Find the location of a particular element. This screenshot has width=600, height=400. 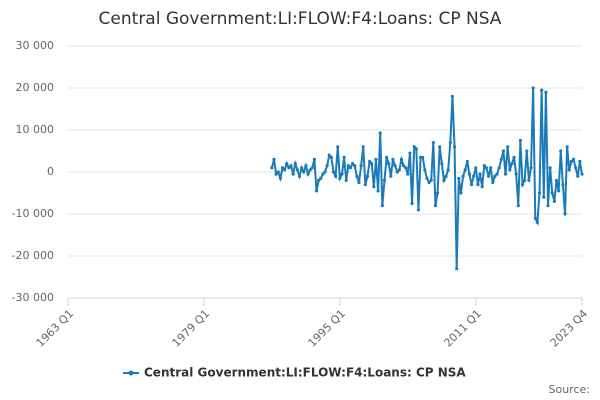

x-tick-label: 1979 Q1 is located at coordinates (191, 328).